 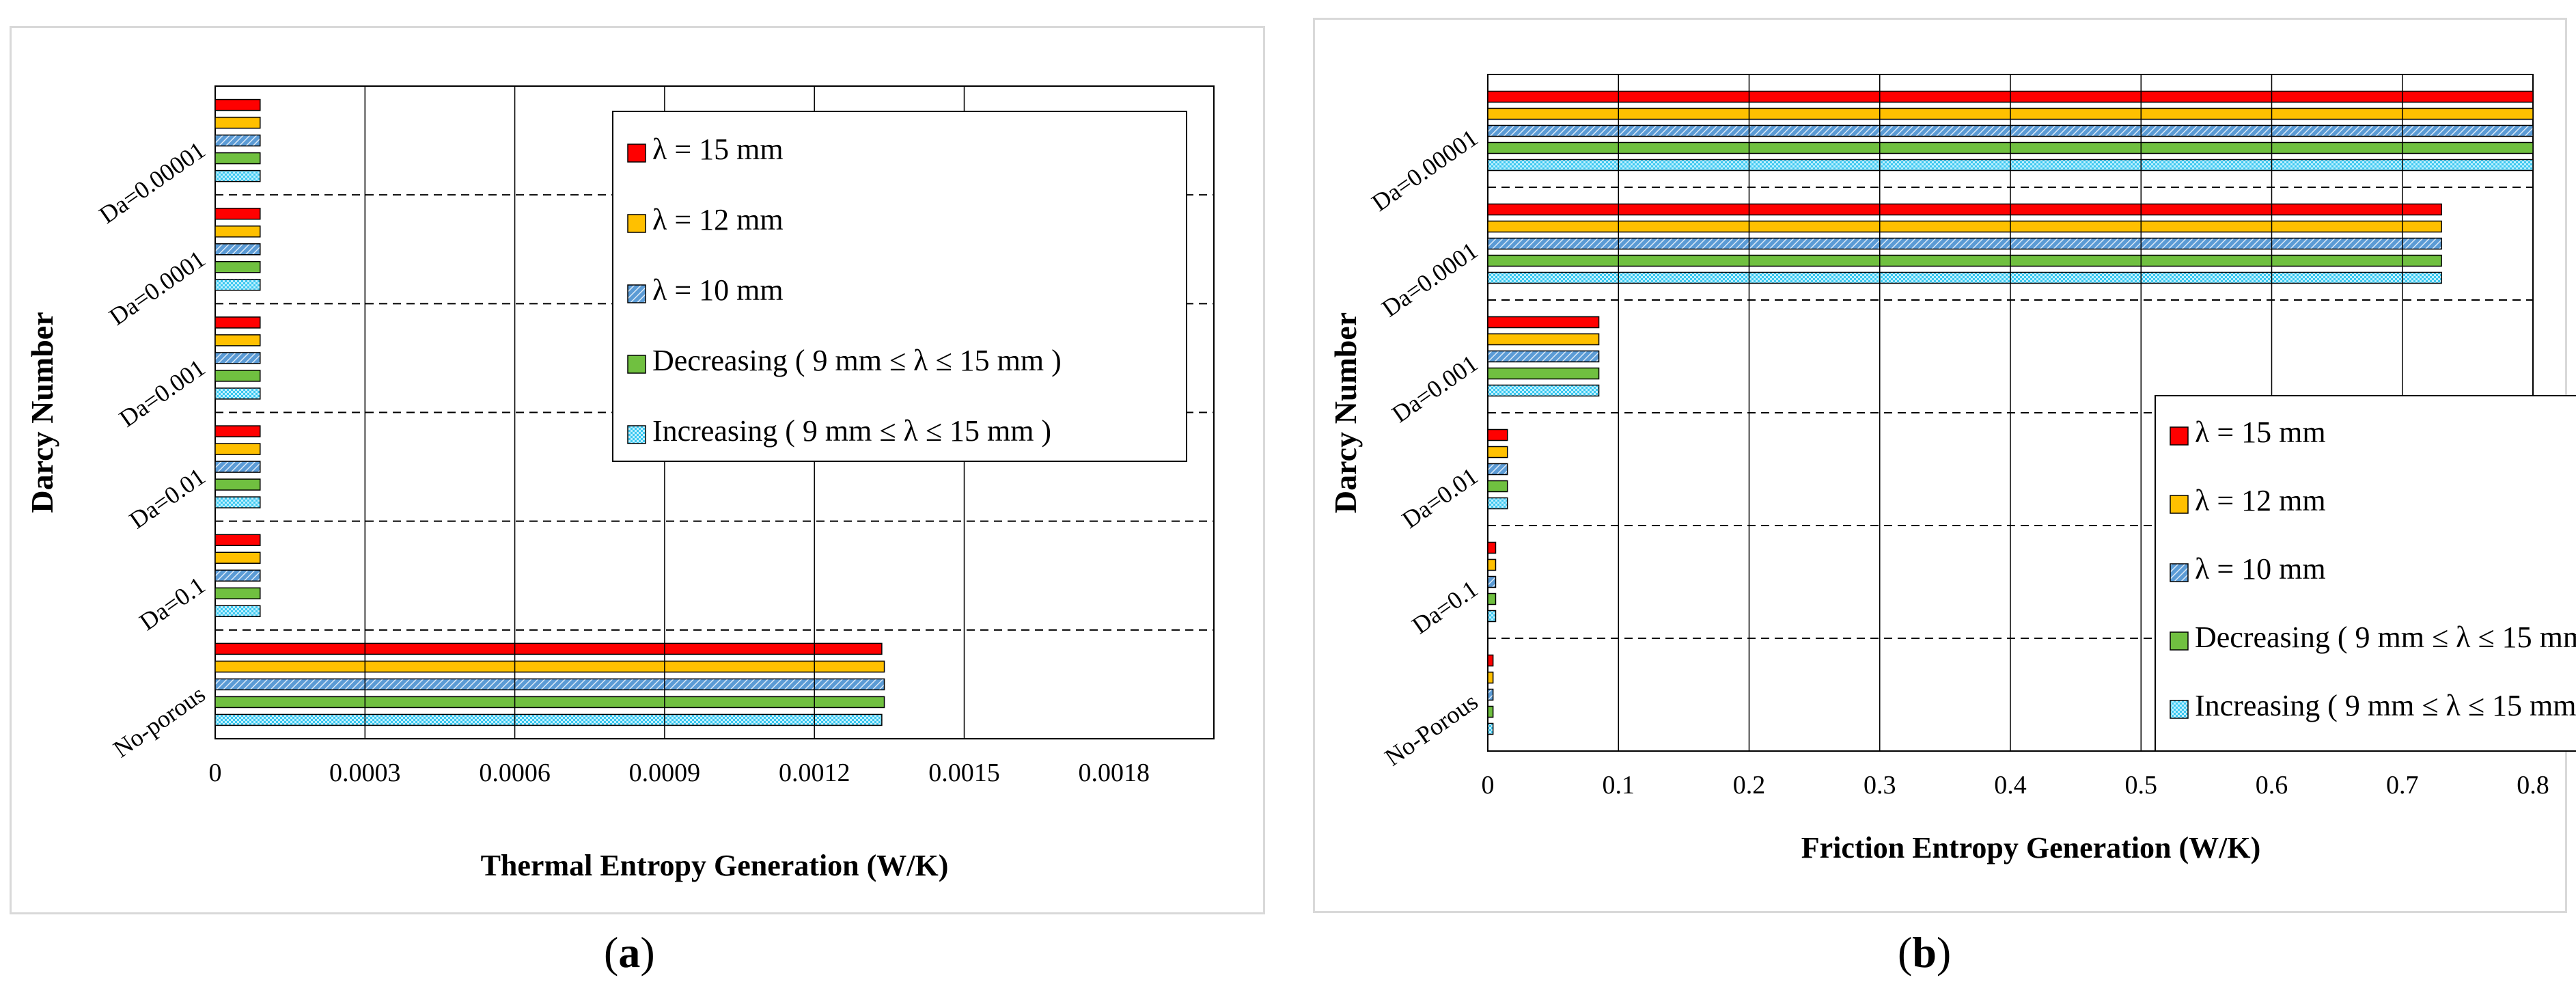 What do you see at coordinates (152, 182) in the screenshot?
I see `category-label: Da=0.00001` at bounding box center [152, 182].